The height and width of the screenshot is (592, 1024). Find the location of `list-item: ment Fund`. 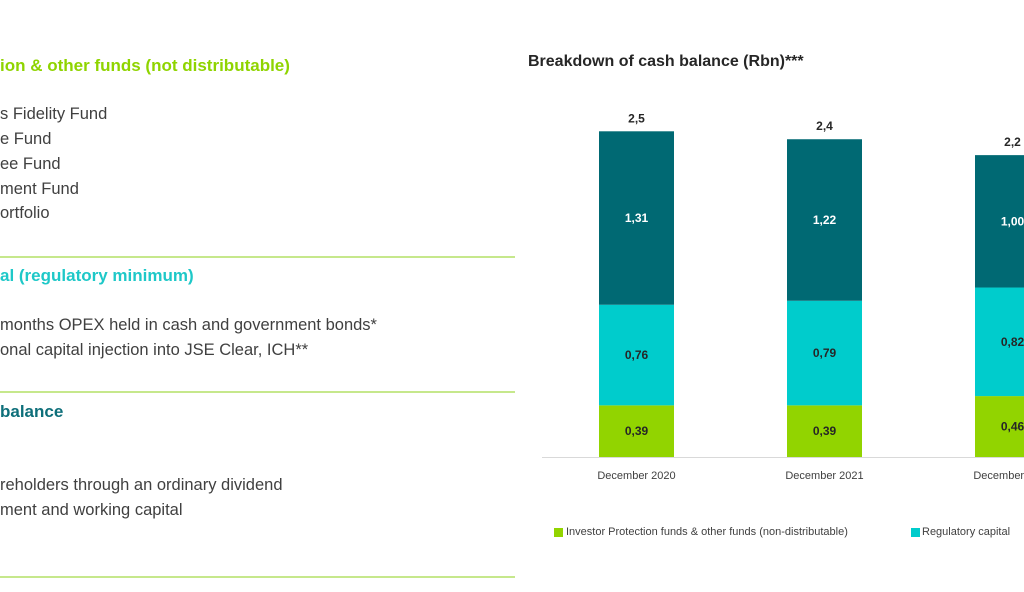

list-item: ment Fund is located at coordinates (39, 189).